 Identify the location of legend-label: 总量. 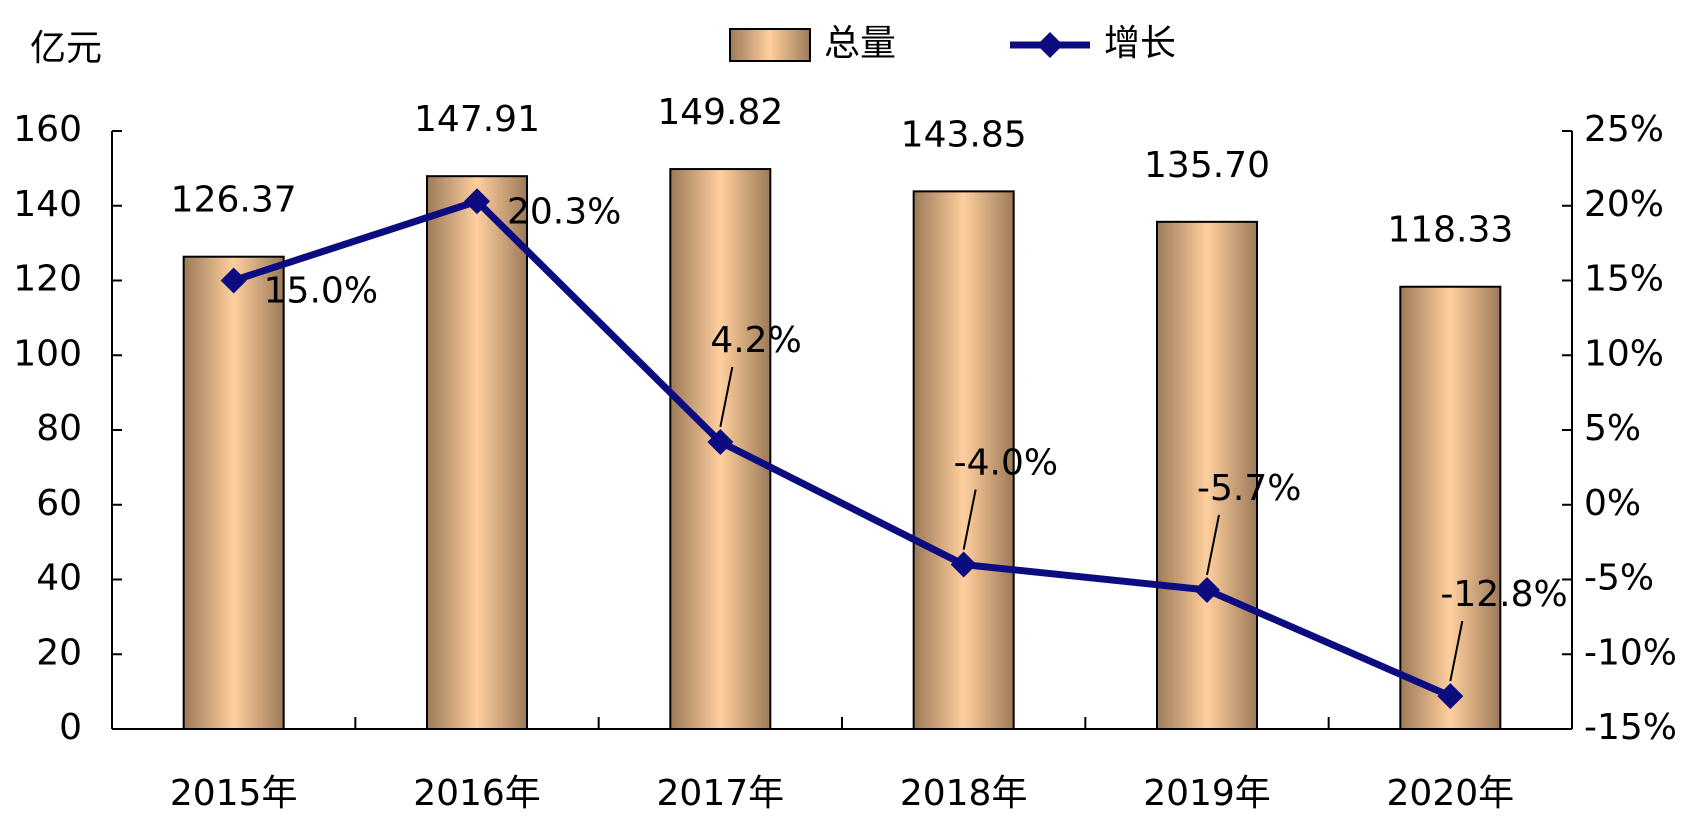
(860, 43).